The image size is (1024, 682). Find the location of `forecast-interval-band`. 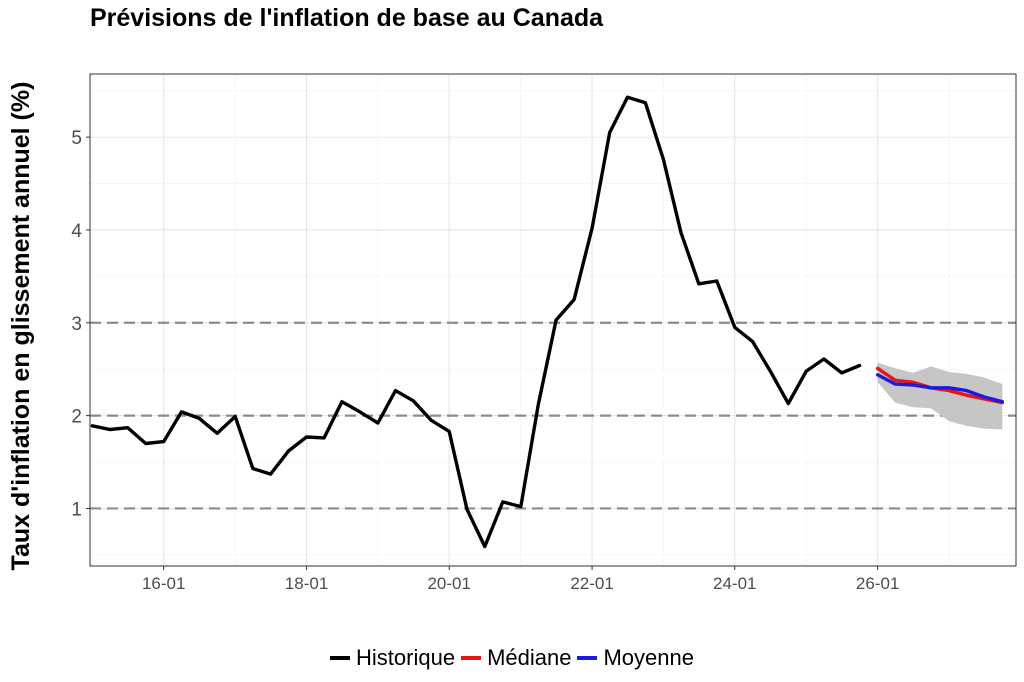

forecast-interval-band is located at coordinates (940, 396).